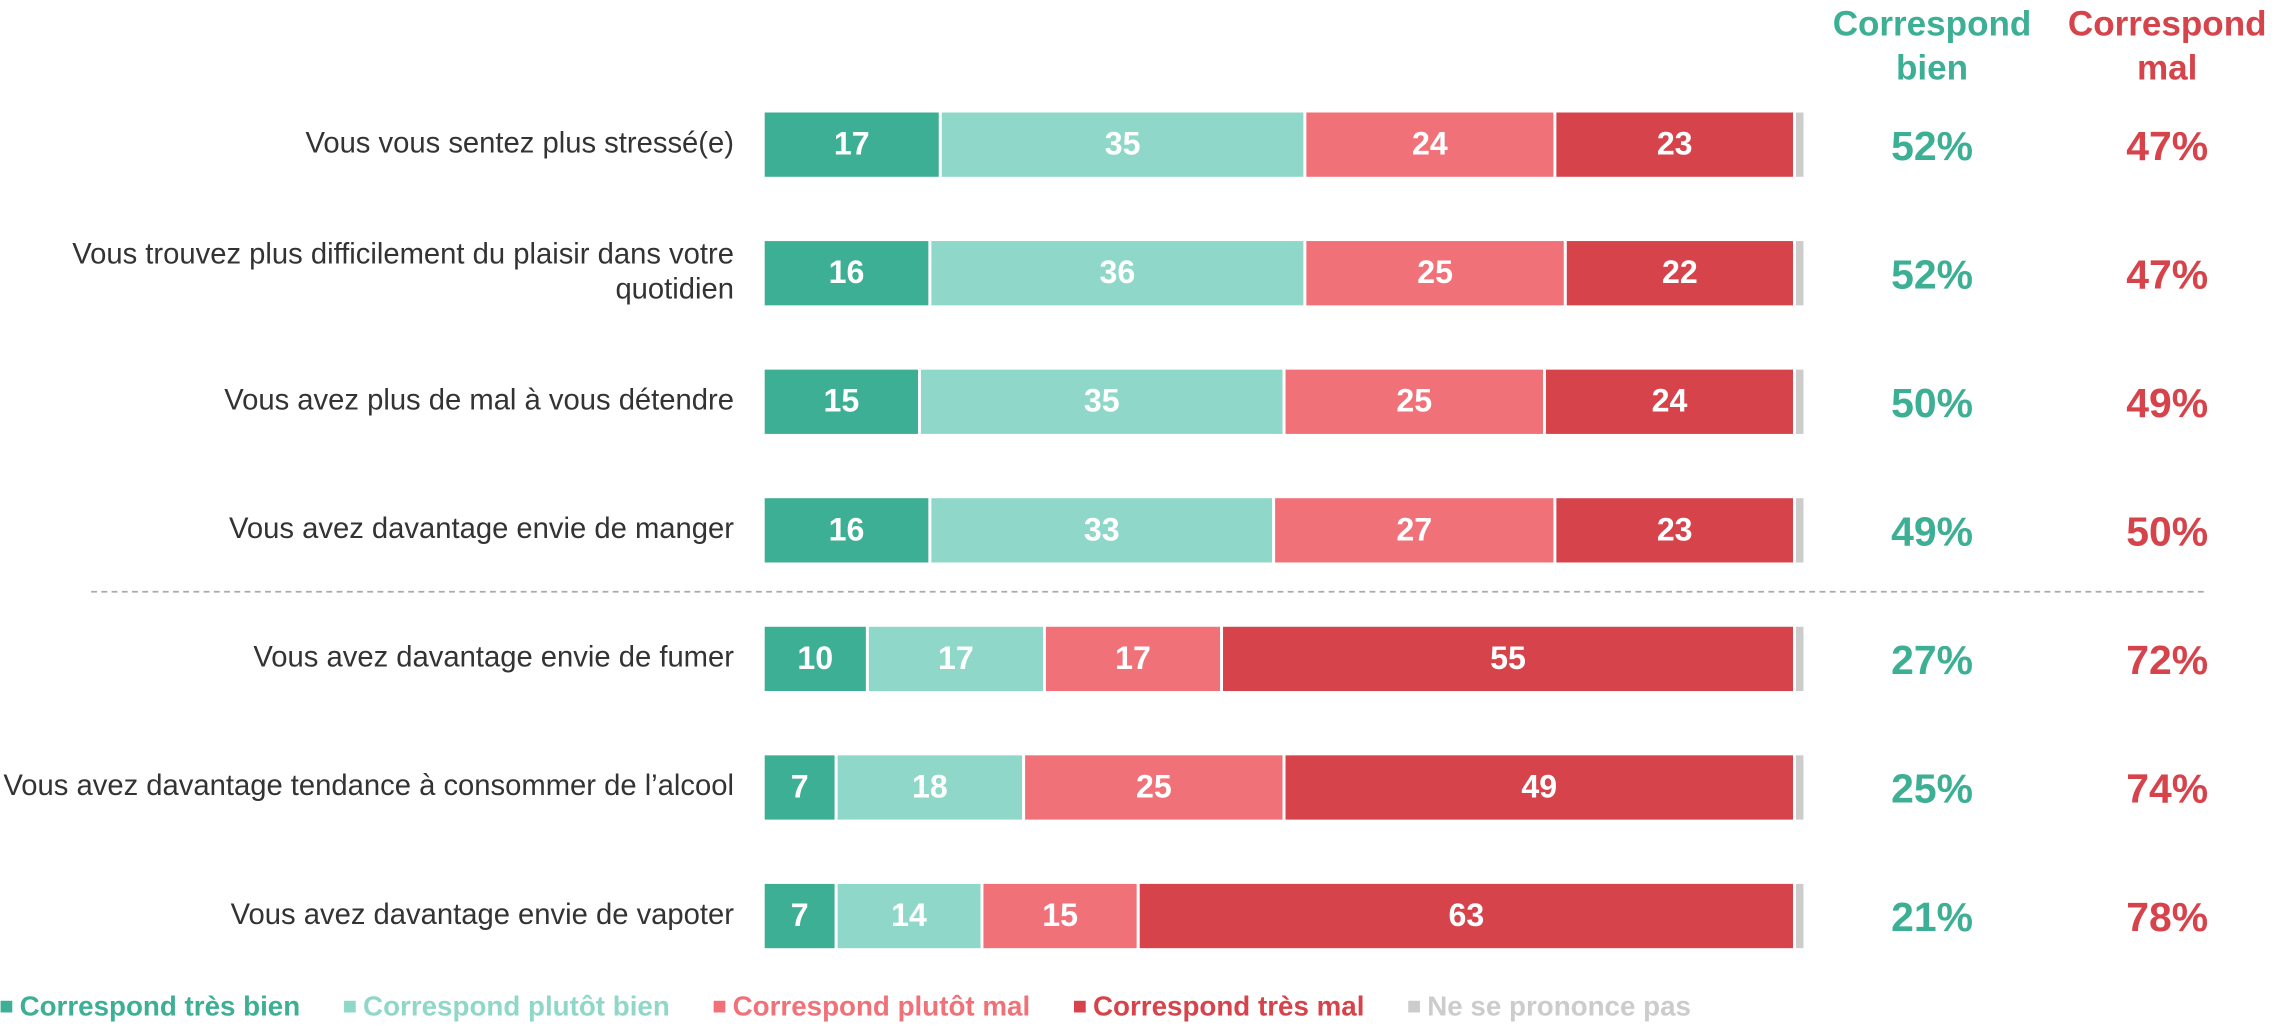 This screenshot has width=2292, height=1030. I want to click on value-label: 63, so click(1466, 915).